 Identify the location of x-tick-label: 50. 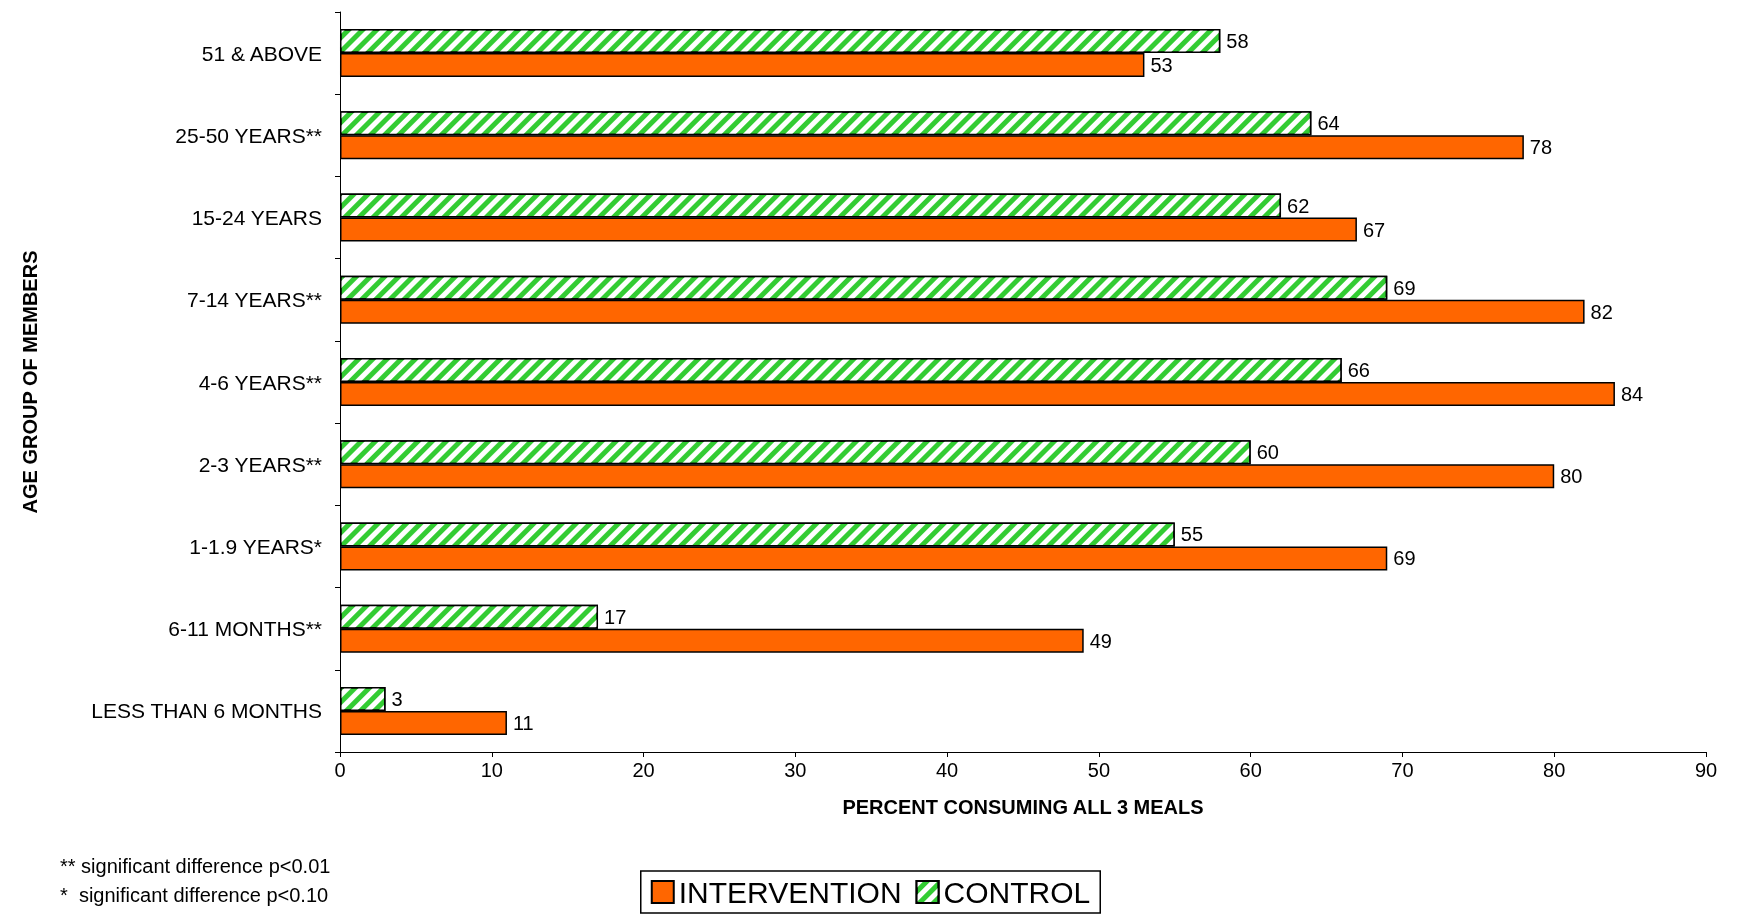
(1099, 770).